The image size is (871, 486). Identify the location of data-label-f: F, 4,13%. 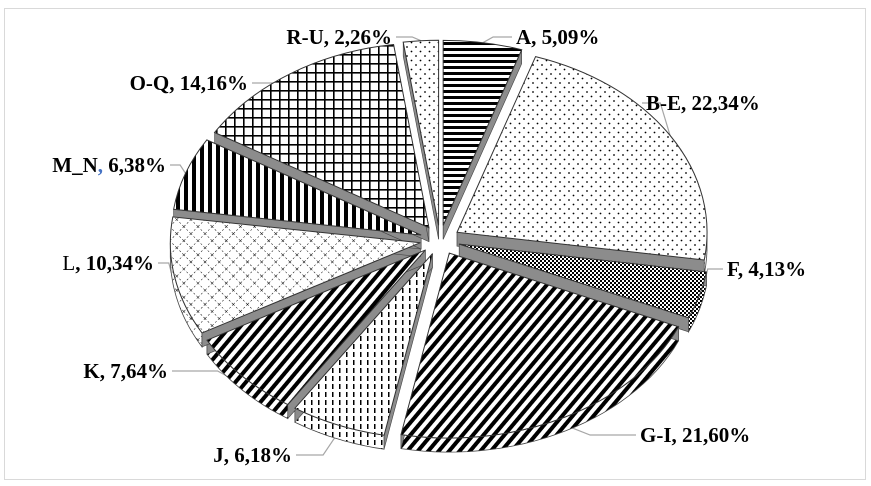
(766, 269).